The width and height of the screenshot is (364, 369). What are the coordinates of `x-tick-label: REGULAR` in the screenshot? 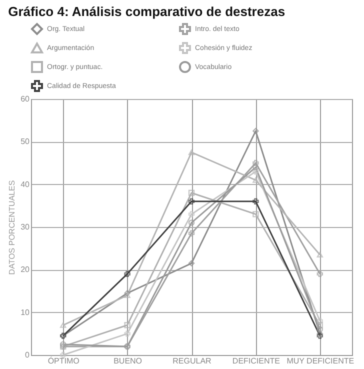 It's located at (192, 361).